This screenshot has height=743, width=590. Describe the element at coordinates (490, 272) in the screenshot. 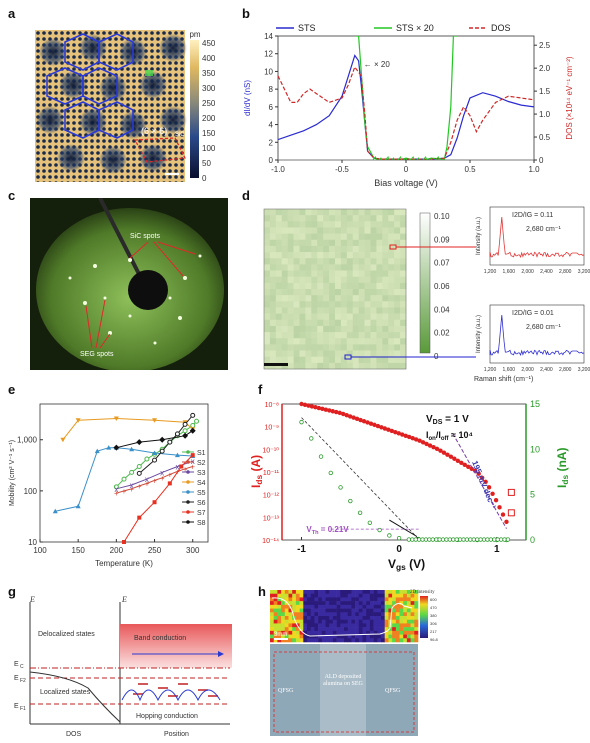

I see `x-tick-label: 1,200` at that location.